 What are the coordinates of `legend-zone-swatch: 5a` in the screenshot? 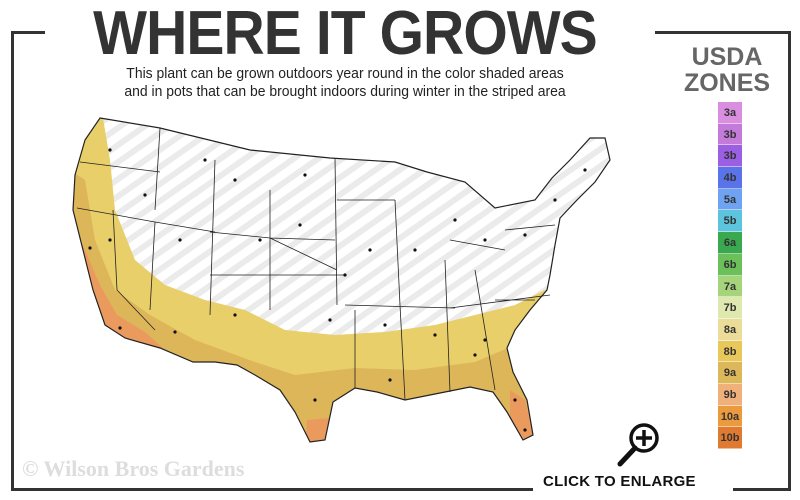 It's located at (730, 199).